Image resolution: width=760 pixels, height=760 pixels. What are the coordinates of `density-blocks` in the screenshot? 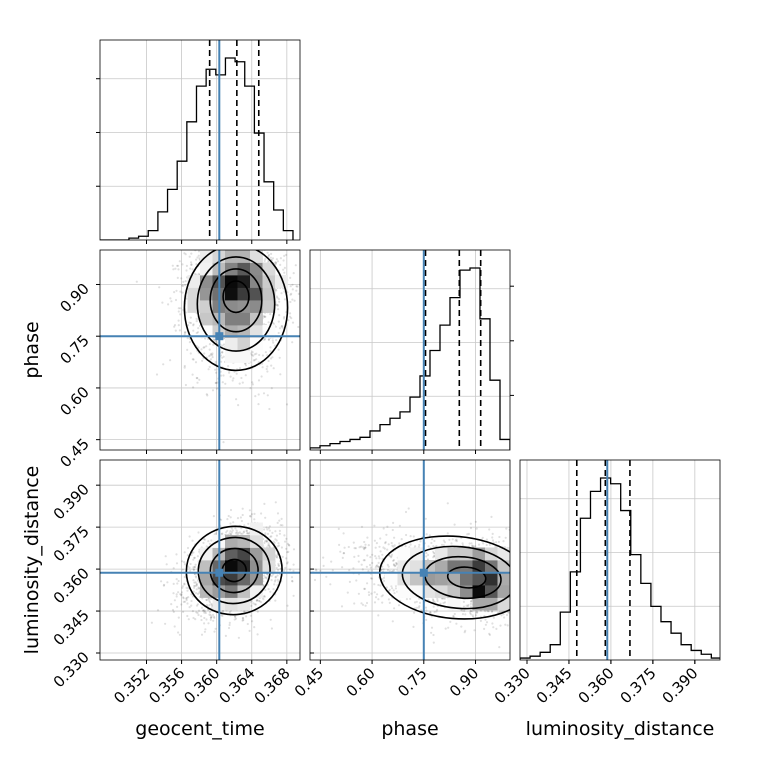 It's located at (237, 306).